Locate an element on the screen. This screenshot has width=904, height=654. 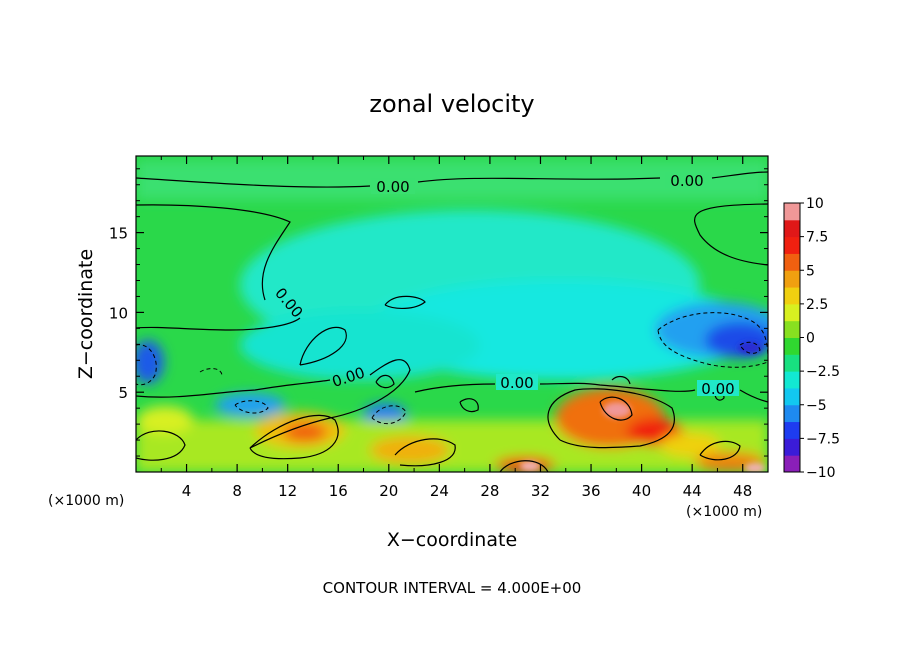
colorbar: 10 7.5 5 2.5 0 −2.5 −5 −7.5 −10 is located at coordinates (811, 338).